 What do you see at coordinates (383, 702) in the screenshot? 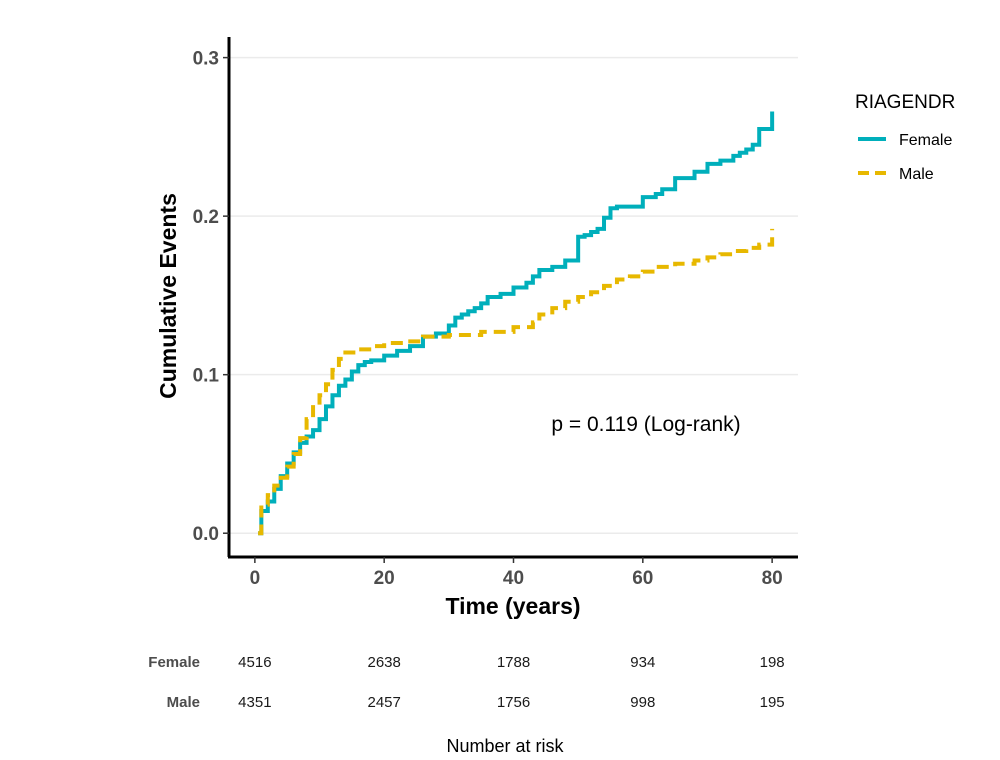
I see `risk-value-male: 2457` at bounding box center [383, 702].